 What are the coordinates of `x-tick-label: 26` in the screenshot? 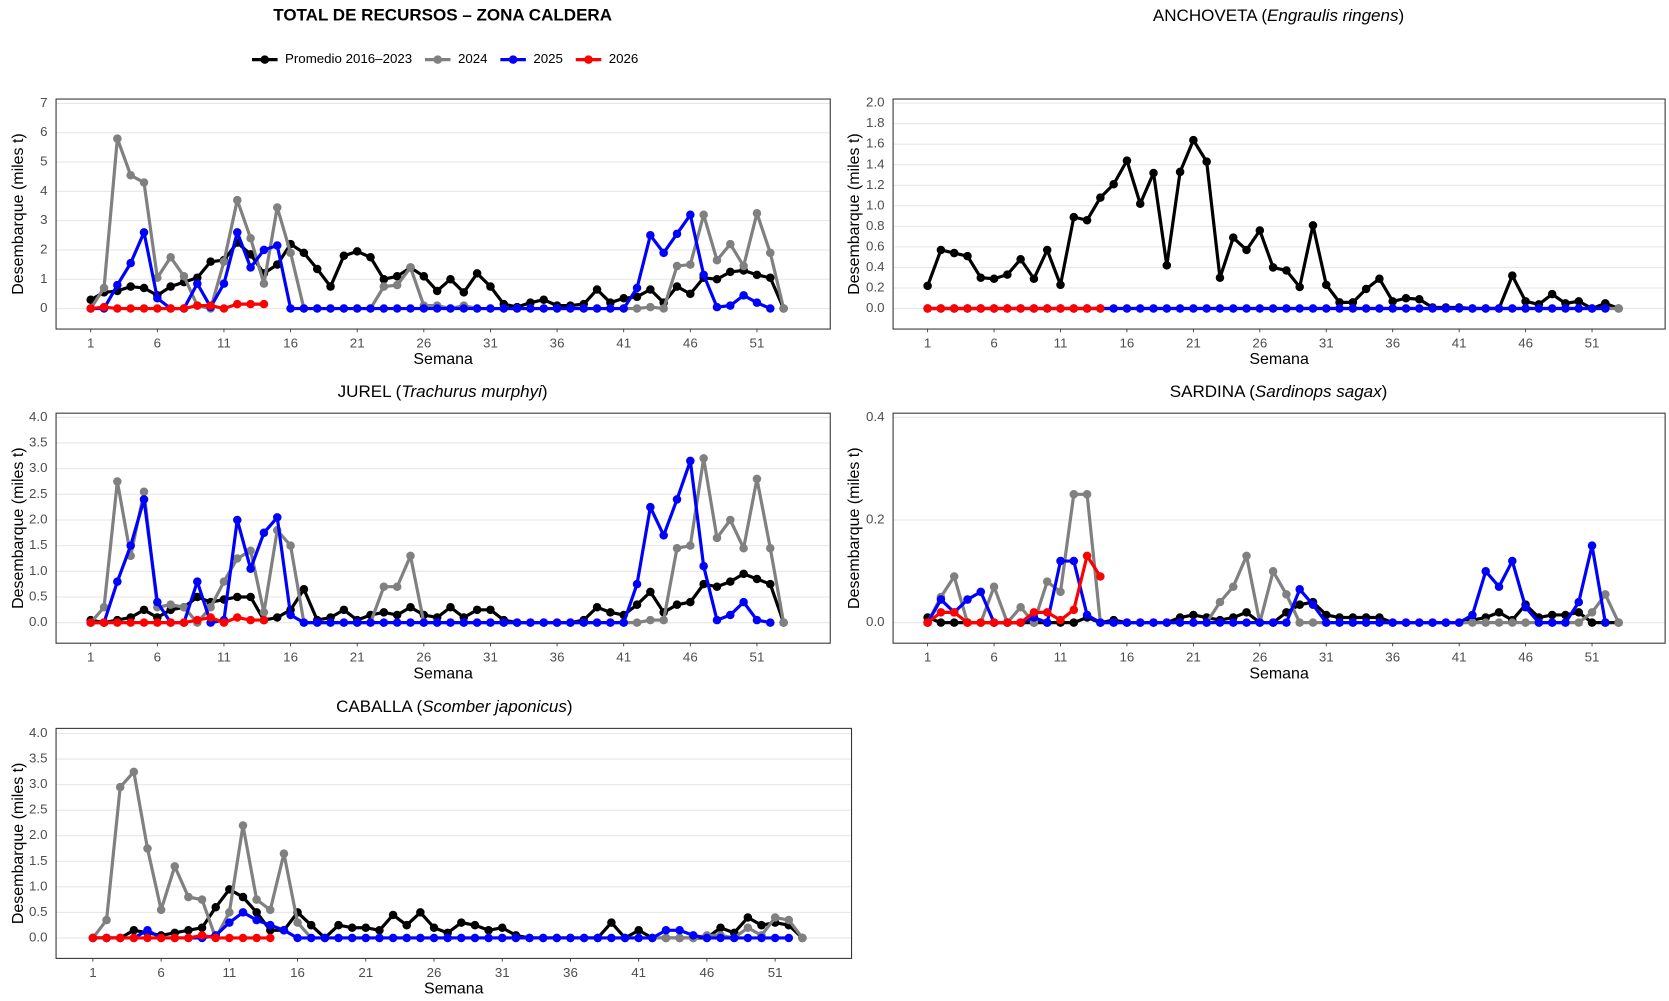 It's located at (423, 342).